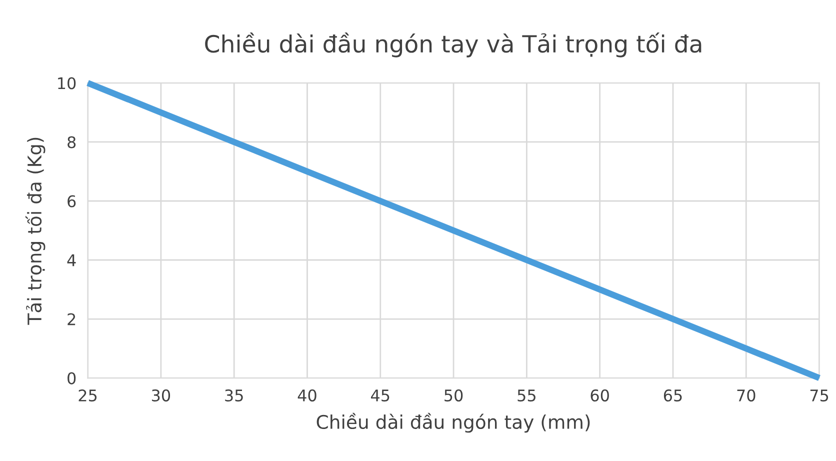 Image resolution: width=836 pixels, height=461 pixels. I want to click on x-tick-label: 30, so click(161, 395).